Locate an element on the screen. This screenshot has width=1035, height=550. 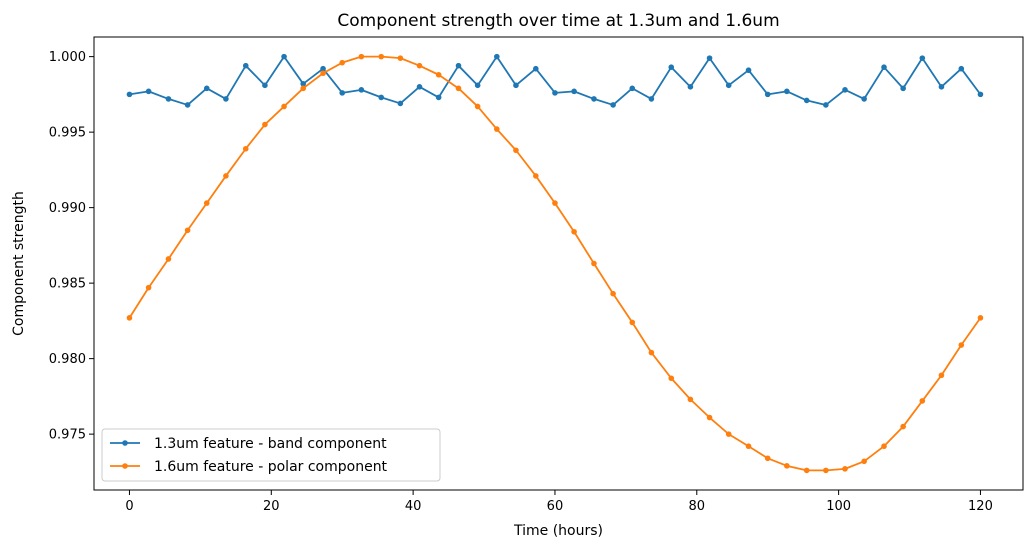
x-tick-label: 80 is located at coordinates (697, 506).